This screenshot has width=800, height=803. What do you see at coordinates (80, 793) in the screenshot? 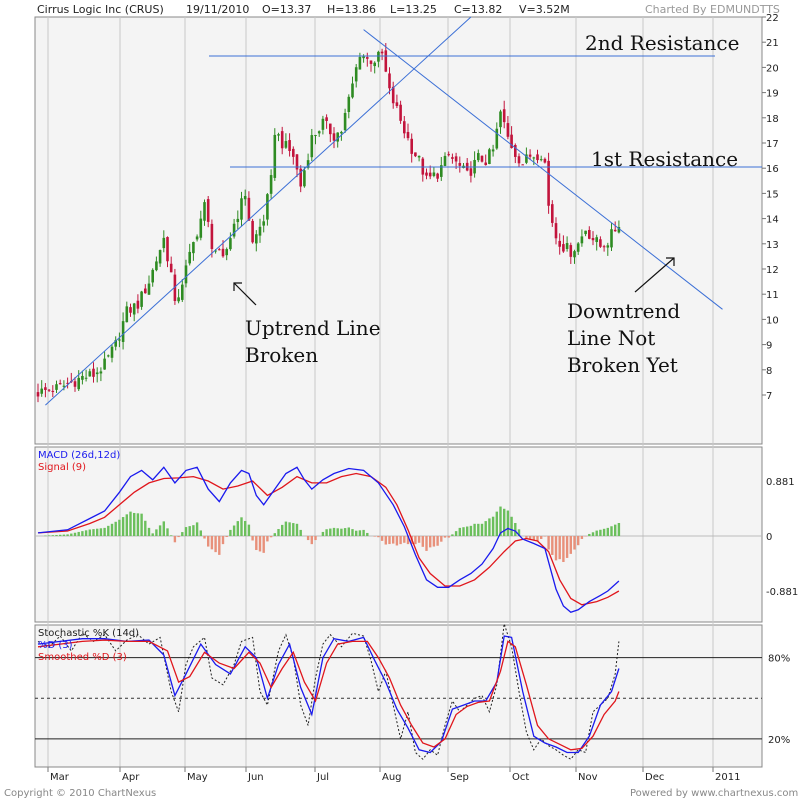
I see `footer-copyright: Copyright © 2010 ChartNexus` at bounding box center [80, 793].